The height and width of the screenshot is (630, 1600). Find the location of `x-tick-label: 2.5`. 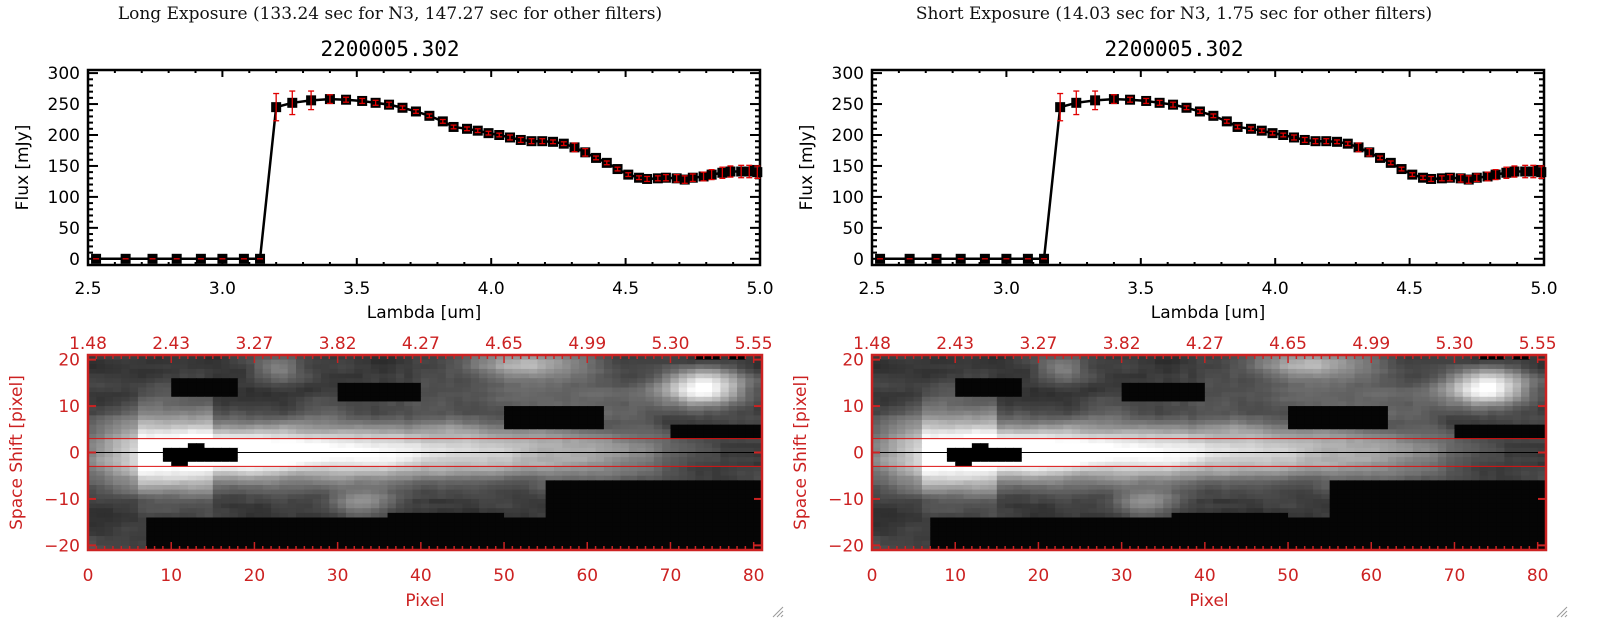

x-tick-label: 2.5 is located at coordinates (87, 289).